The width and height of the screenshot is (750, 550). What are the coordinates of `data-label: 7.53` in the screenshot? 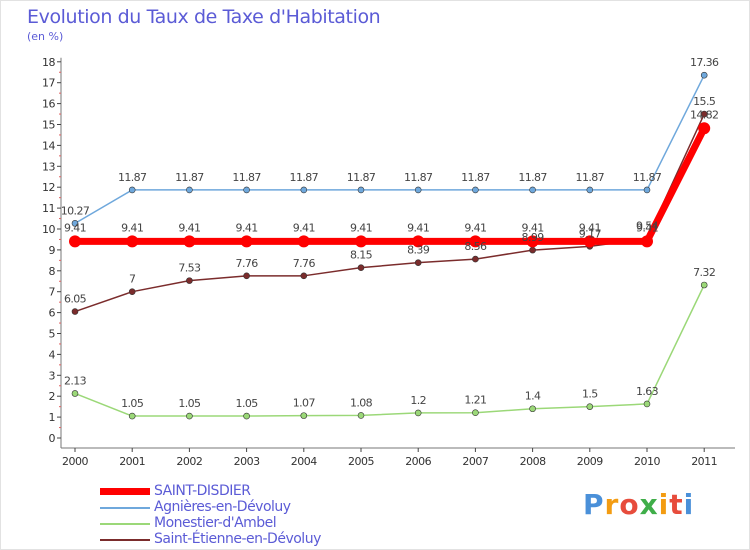 It's located at (189, 268).